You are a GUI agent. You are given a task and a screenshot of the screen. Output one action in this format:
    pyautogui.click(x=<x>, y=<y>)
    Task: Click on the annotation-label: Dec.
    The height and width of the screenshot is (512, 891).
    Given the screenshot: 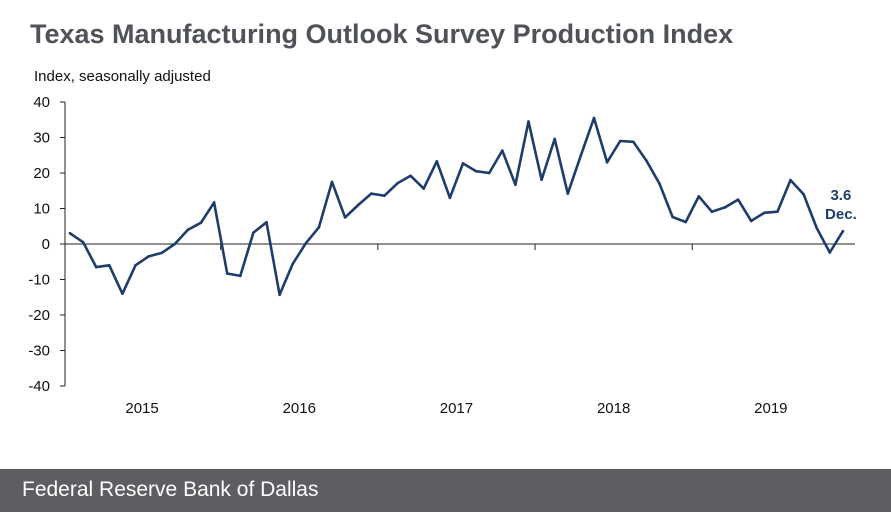 What is the action you would take?
    pyautogui.click(x=841, y=214)
    